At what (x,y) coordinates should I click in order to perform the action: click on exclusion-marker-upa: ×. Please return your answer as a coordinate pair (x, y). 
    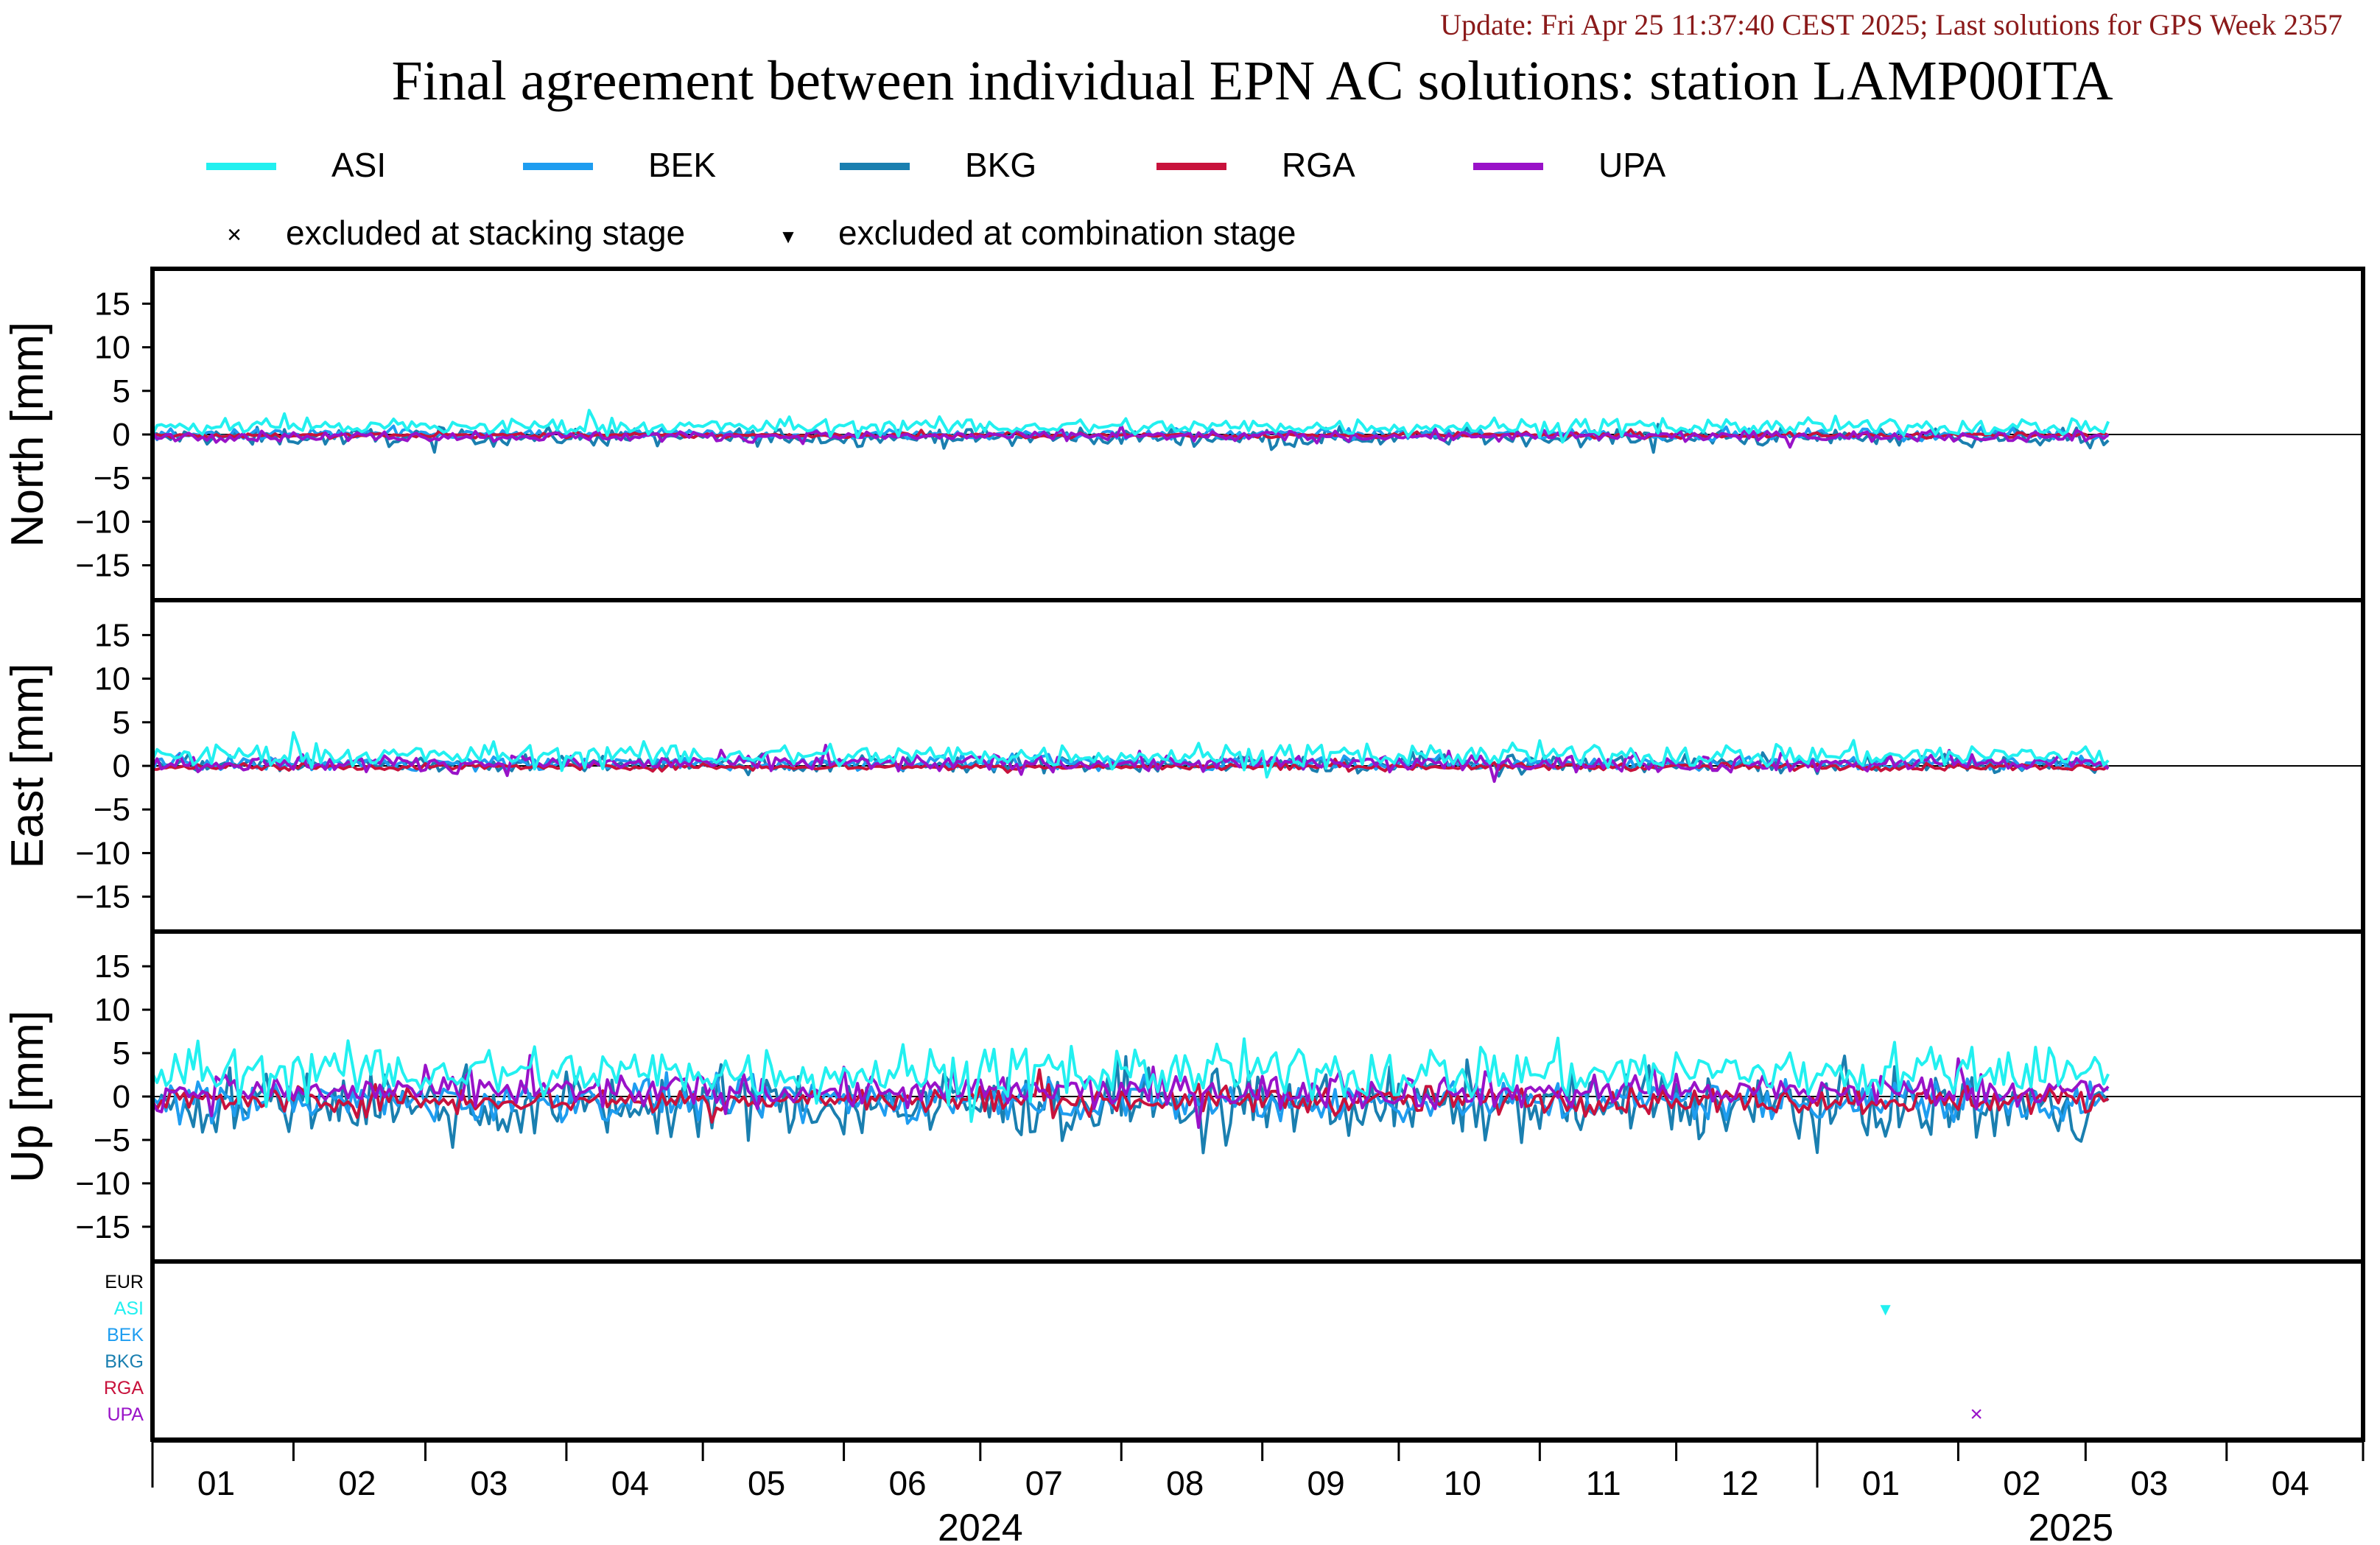
    Looking at the image, I should click on (1976, 1414).